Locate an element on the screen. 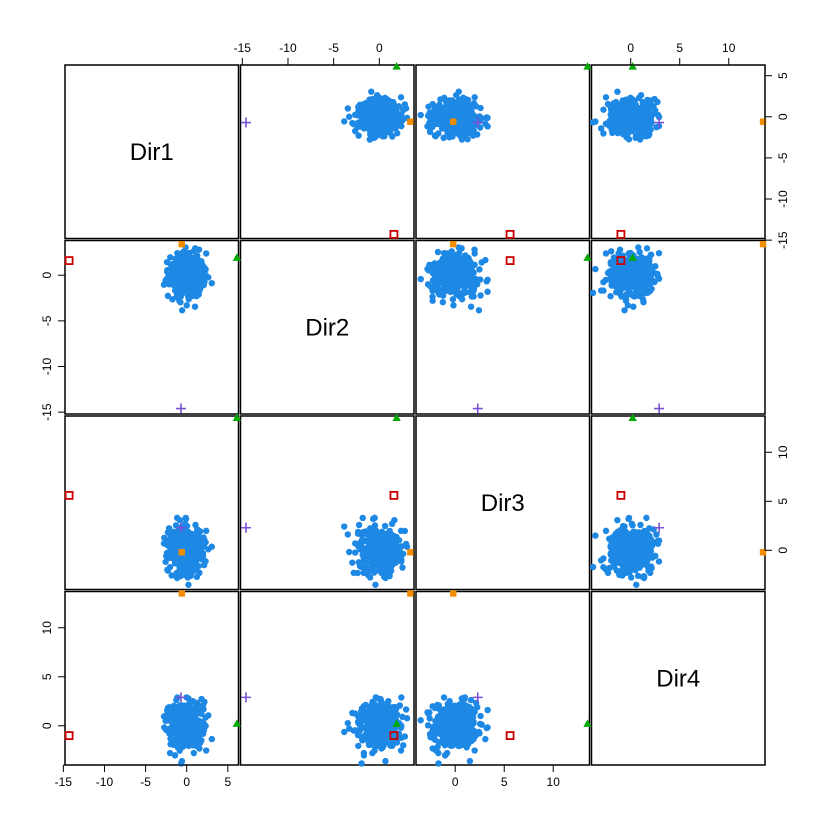  tick-label: -5 is located at coordinates (783, 157).